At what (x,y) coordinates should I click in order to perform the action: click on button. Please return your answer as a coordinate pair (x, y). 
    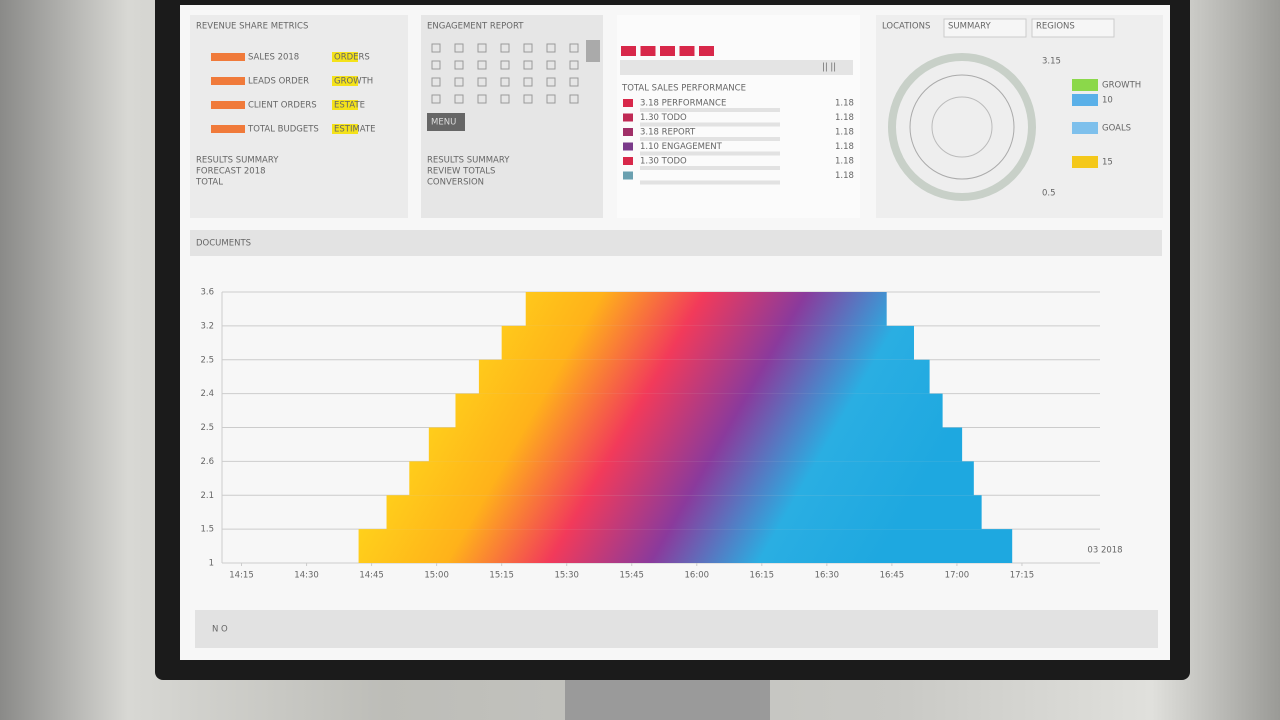
    Looking at the image, I should click on (446, 122).